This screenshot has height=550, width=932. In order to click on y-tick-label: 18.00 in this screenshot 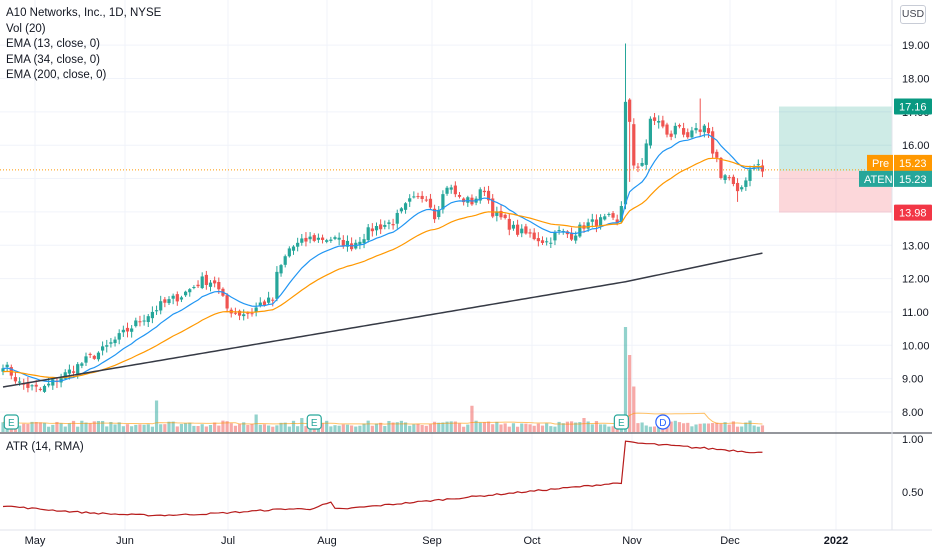, I will do `click(916, 80)`.